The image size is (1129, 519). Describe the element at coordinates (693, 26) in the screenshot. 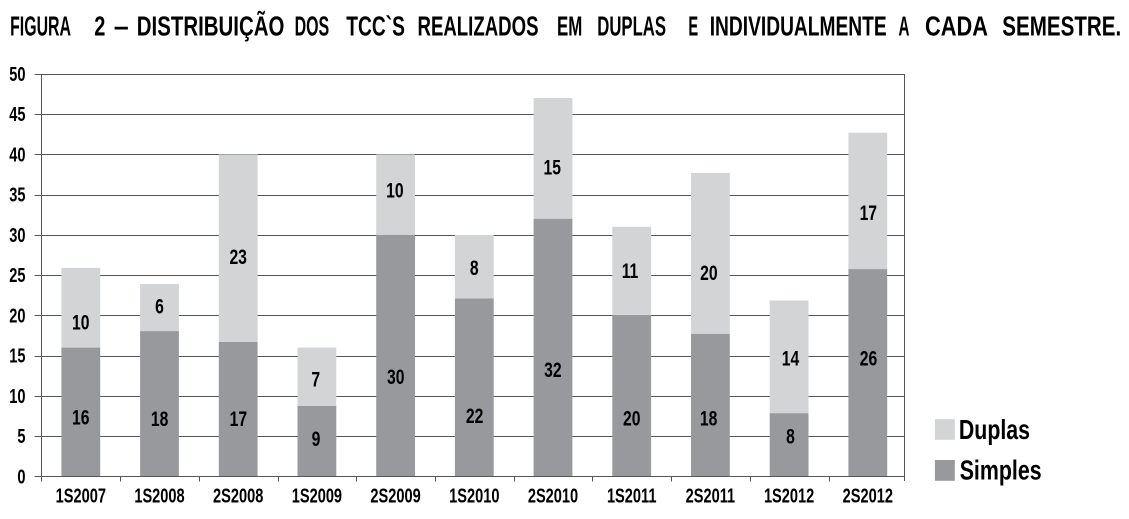

I see `svg-text: E` at that location.